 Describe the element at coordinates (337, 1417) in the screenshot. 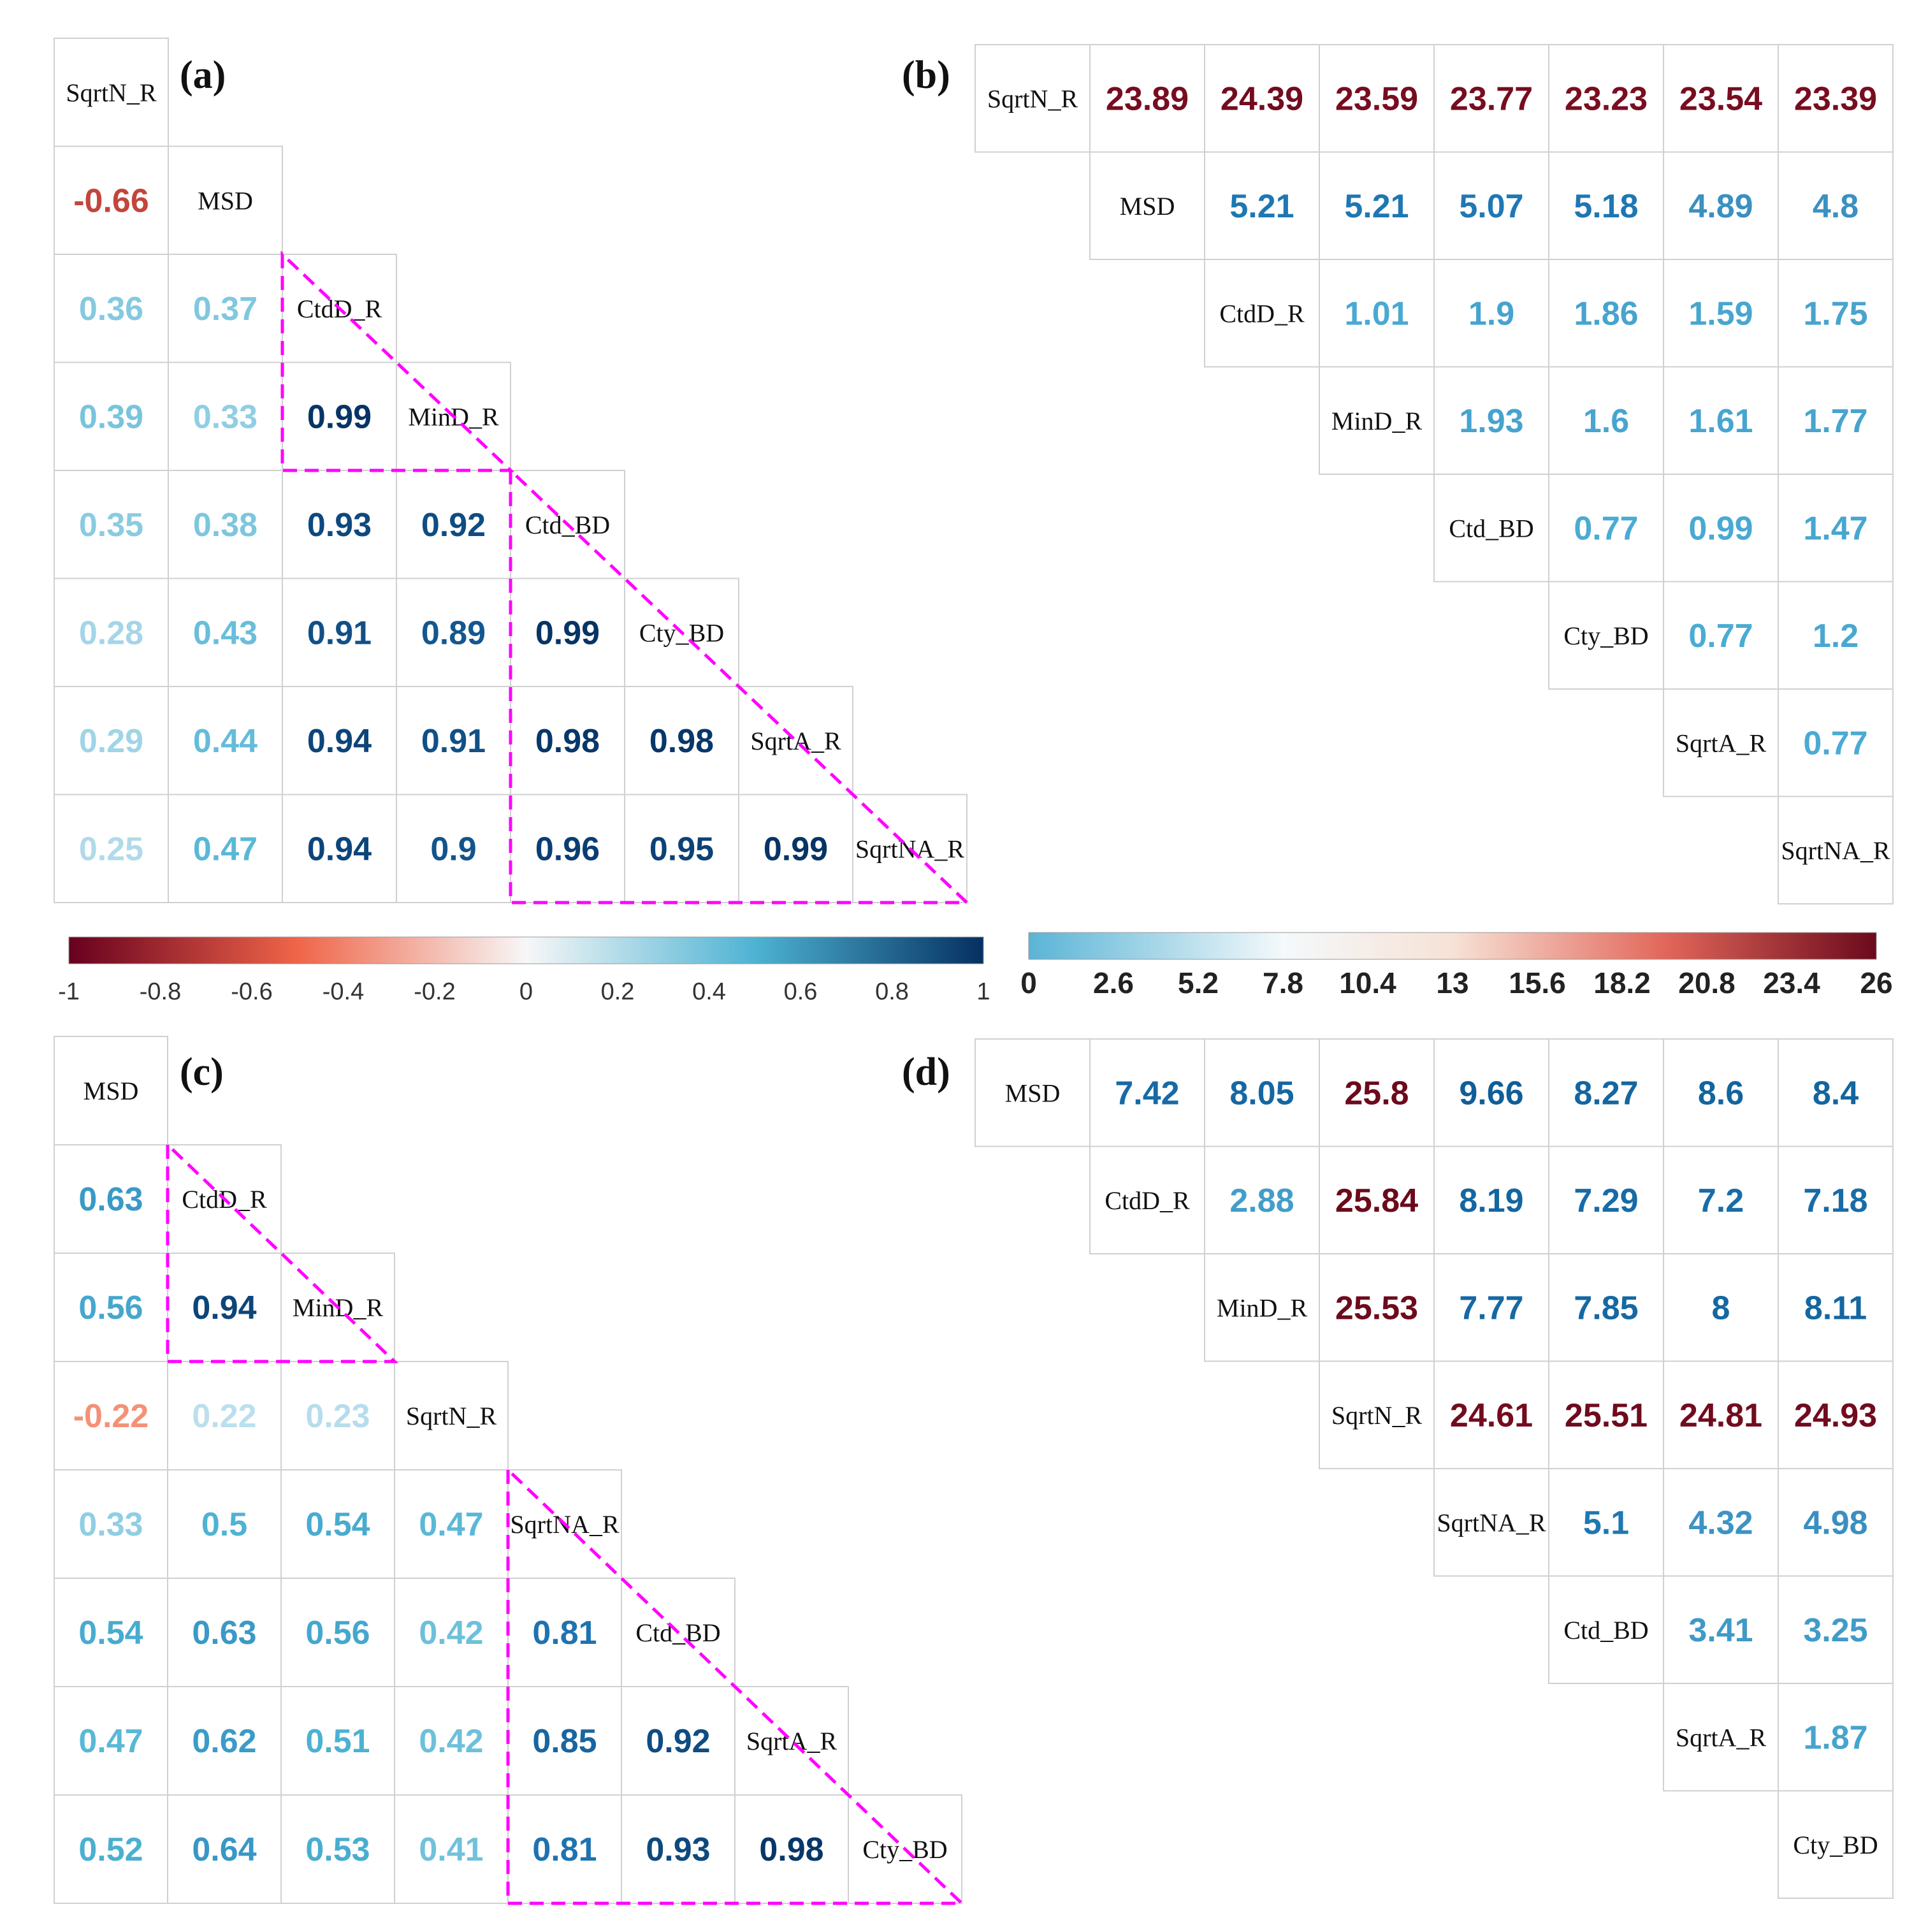

I see `correlation-value: 0.23` at that location.